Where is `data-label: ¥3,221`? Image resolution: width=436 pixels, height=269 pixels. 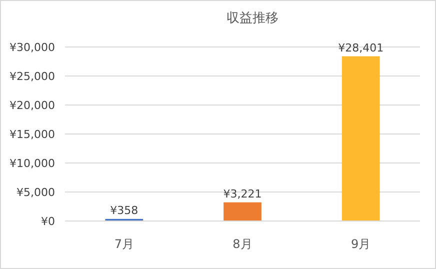
data-label: ¥3,221 is located at coordinates (242, 193).